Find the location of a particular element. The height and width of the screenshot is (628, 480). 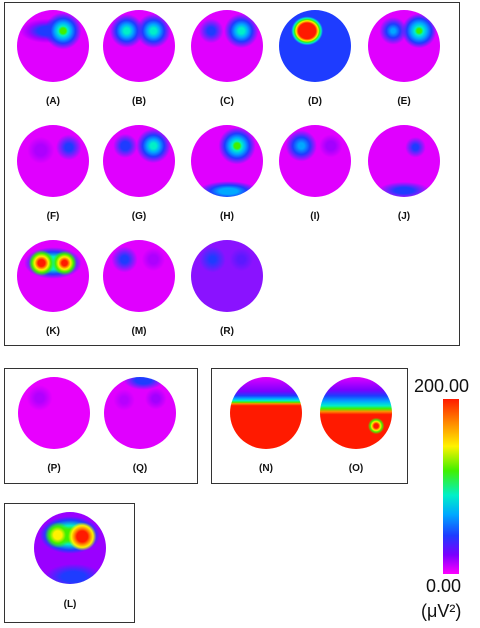

topomap-H is located at coordinates (227, 161).